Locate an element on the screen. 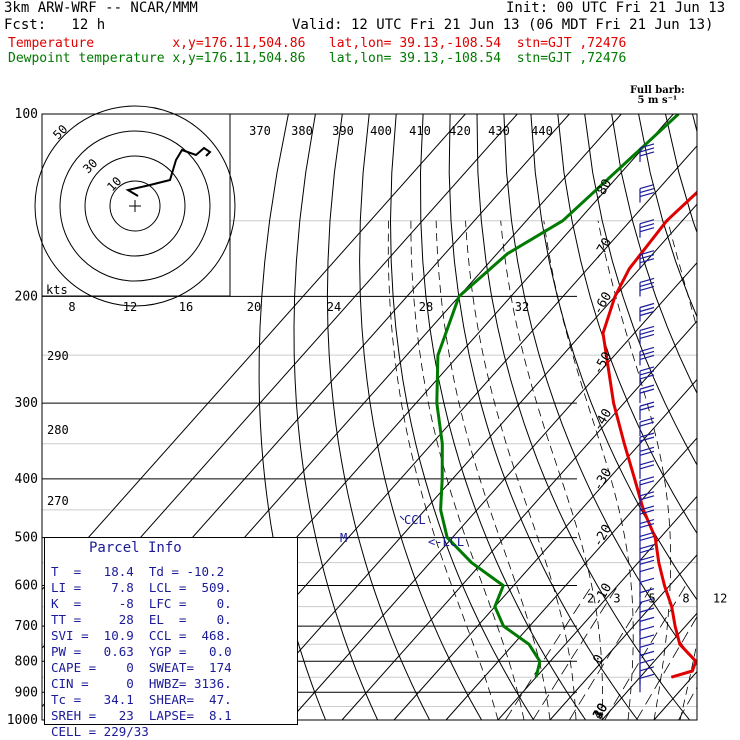 The width and height of the screenshot is (740, 740). isotherm-label: -60 is located at coordinates (602, 304).